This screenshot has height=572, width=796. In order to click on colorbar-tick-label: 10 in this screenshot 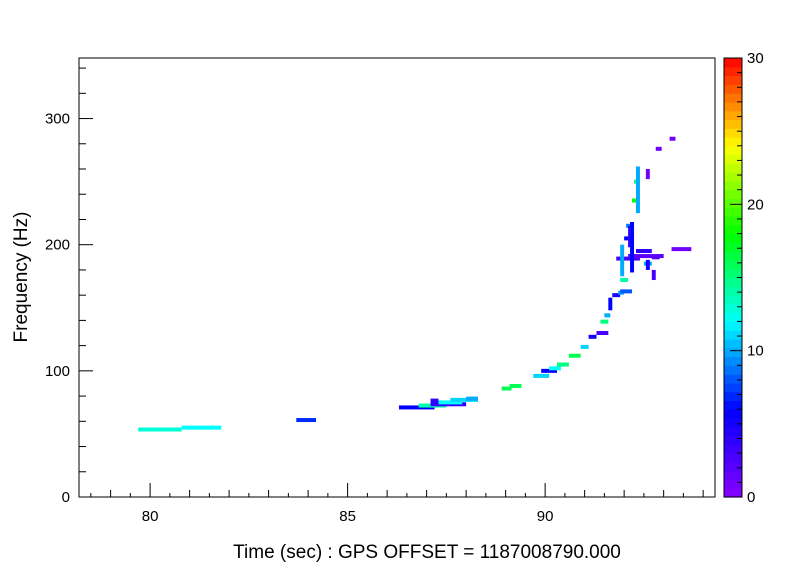, I will do `click(755, 351)`.